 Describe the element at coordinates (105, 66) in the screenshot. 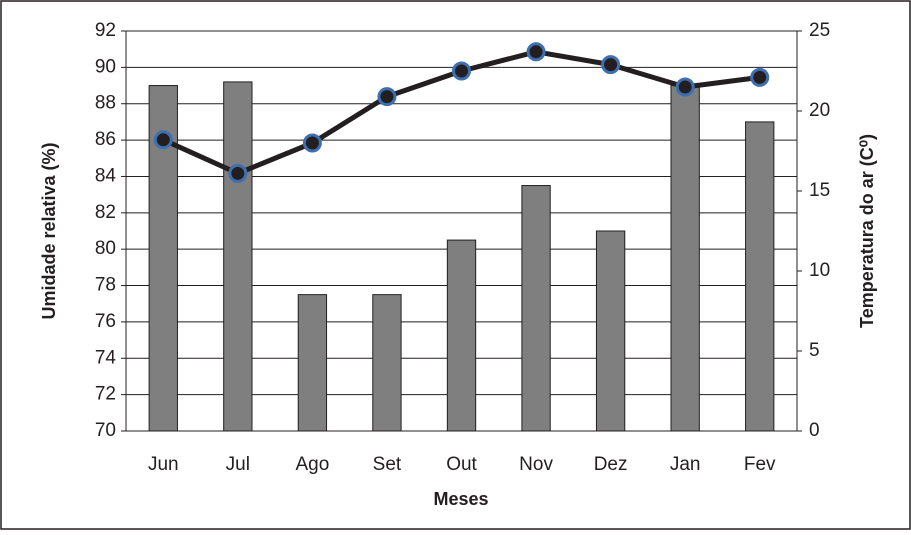

I see `y-tick-label: 90` at that location.